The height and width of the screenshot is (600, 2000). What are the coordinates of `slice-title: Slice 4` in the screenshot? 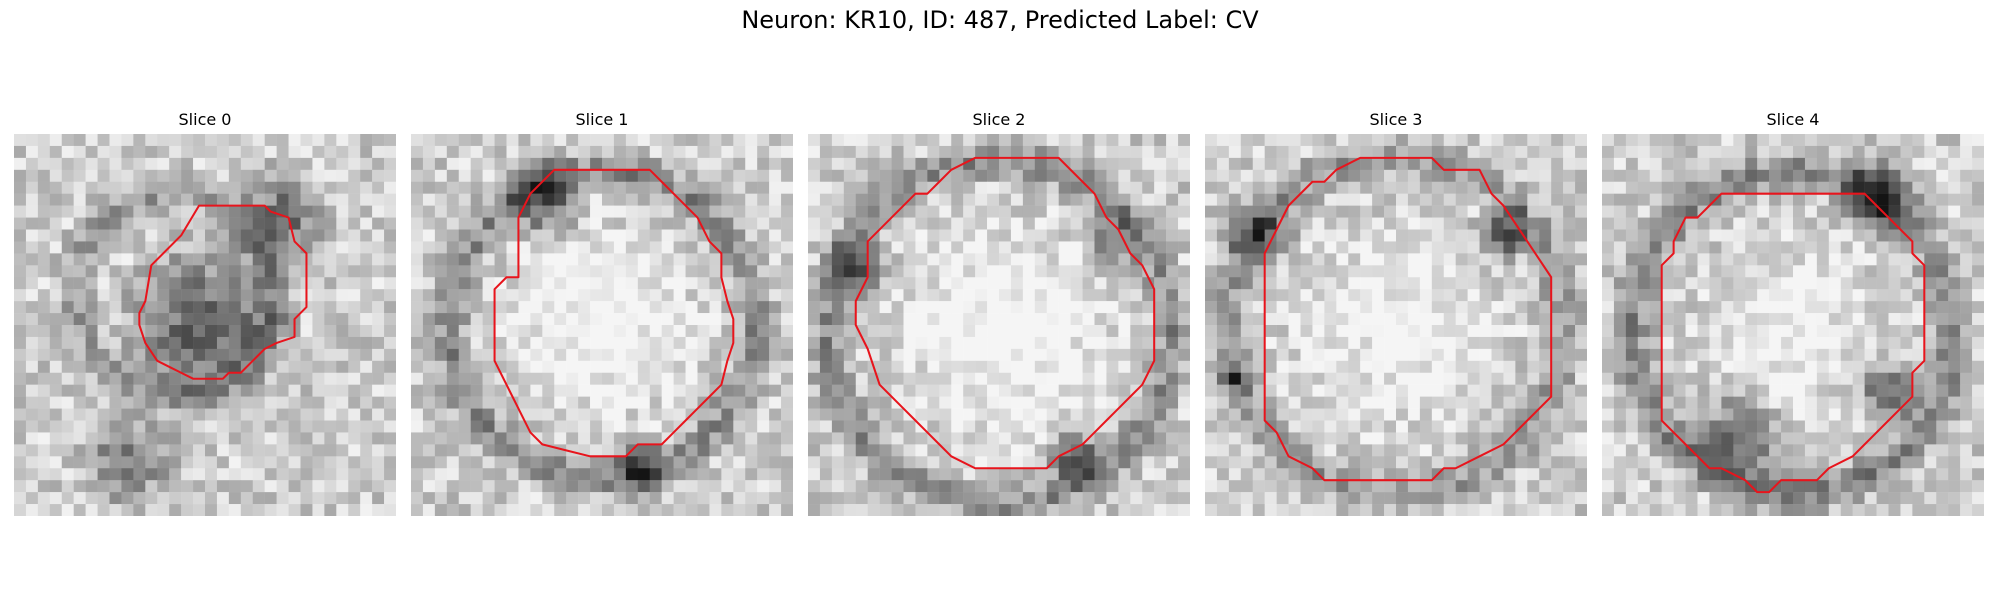 It's located at (1793, 119).